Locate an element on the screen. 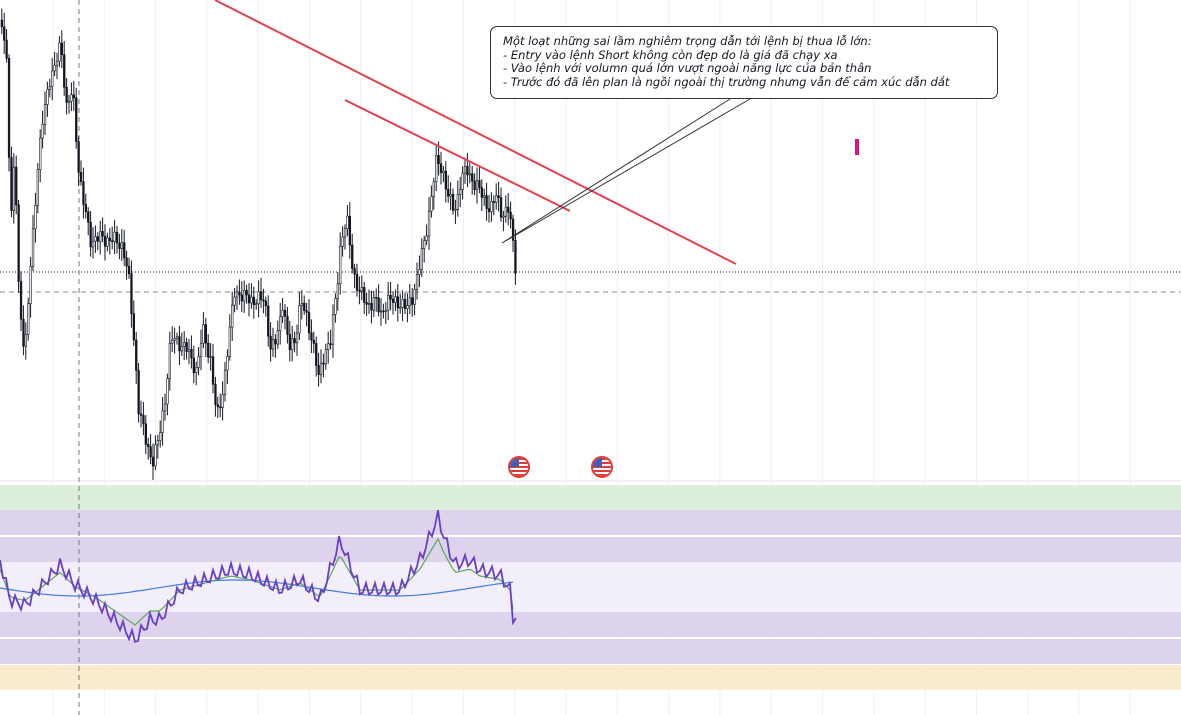  callout-pointer is located at coordinates (626, 171).